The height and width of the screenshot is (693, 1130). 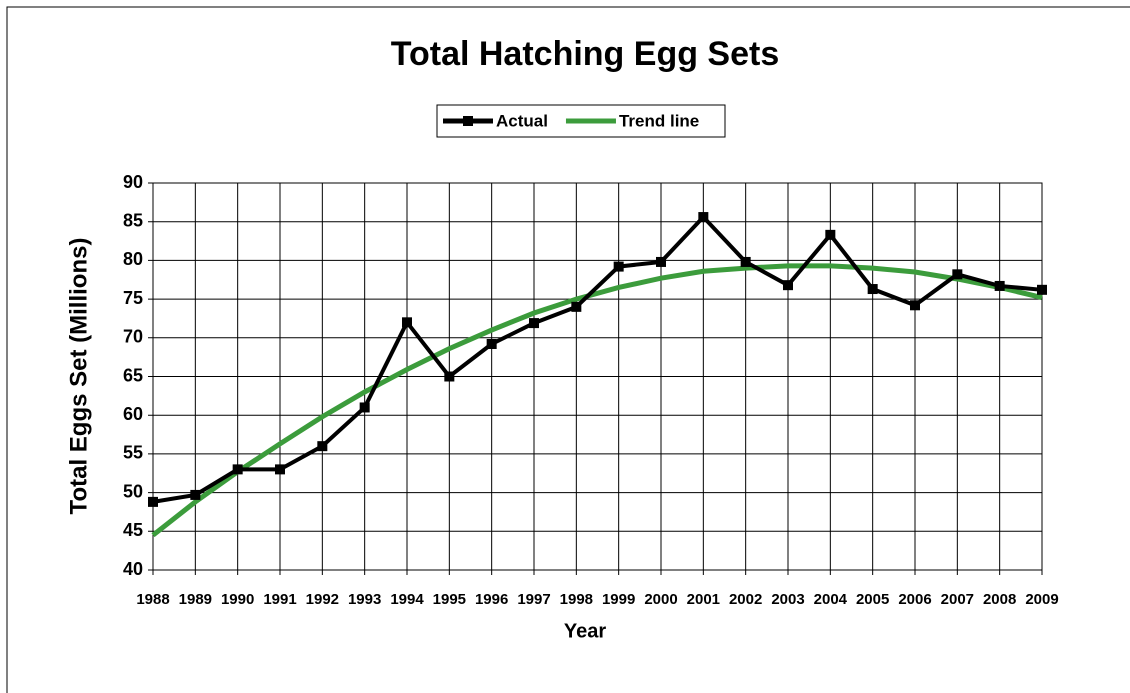 What do you see at coordinates (745, 599) in the screenshot?
I see `x-tick-label: 2002` at bounding box center [745, 599].